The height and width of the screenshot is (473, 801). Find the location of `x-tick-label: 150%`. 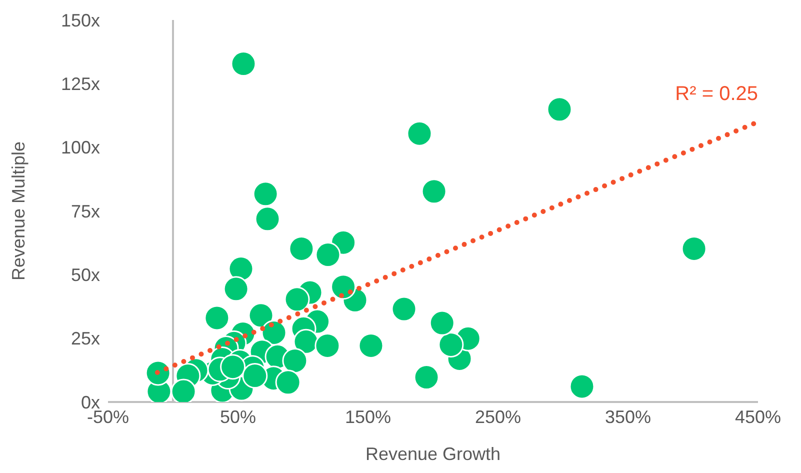

x-tick-label: 150% is located at coordinates (368, 416).